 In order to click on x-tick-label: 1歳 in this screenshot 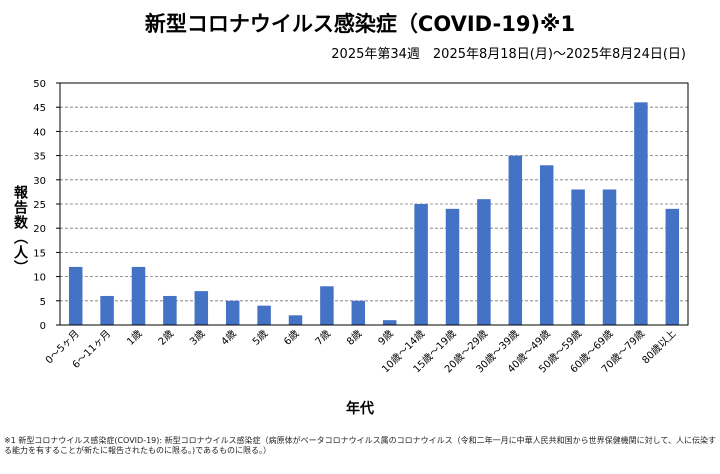, I will do `click(135, 338)`.